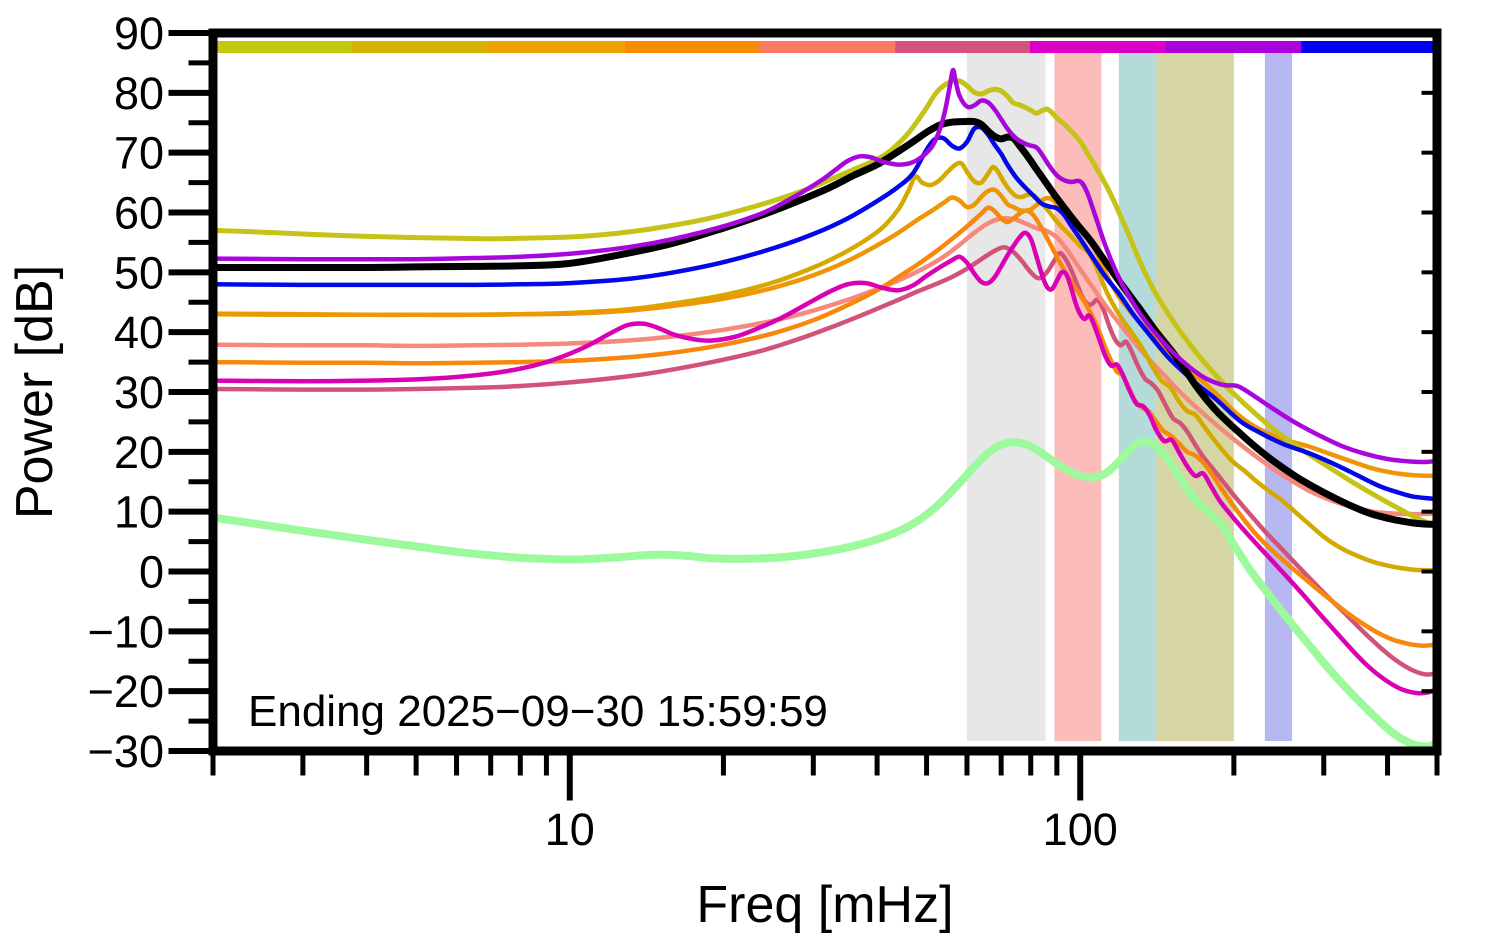 The image size is (1494, 952). Describe the element at coordinates (1006, 396) in the screenshot. I see `band-gray` at that location.